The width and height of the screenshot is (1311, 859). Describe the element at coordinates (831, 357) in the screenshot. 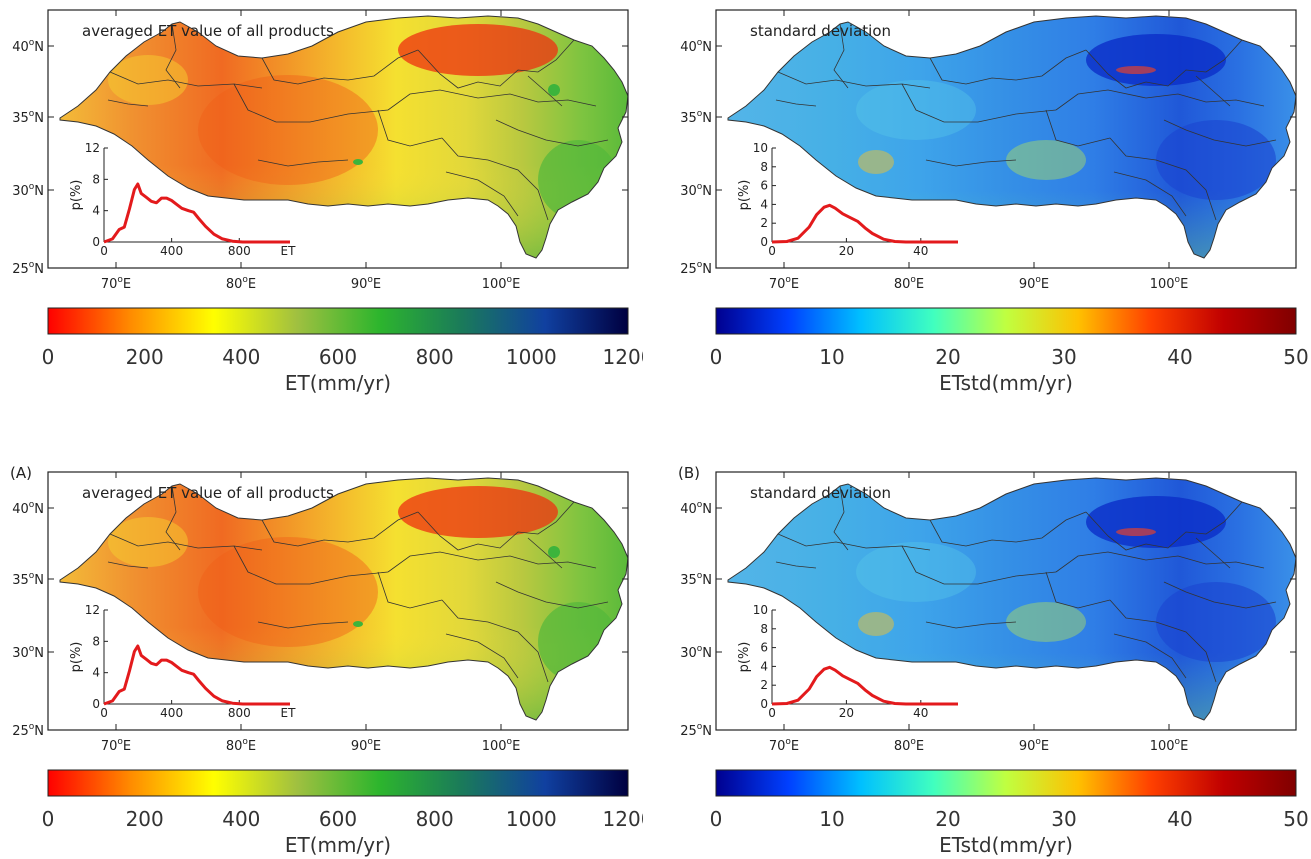

I see `colorbar-tick-label: 10` at that location.